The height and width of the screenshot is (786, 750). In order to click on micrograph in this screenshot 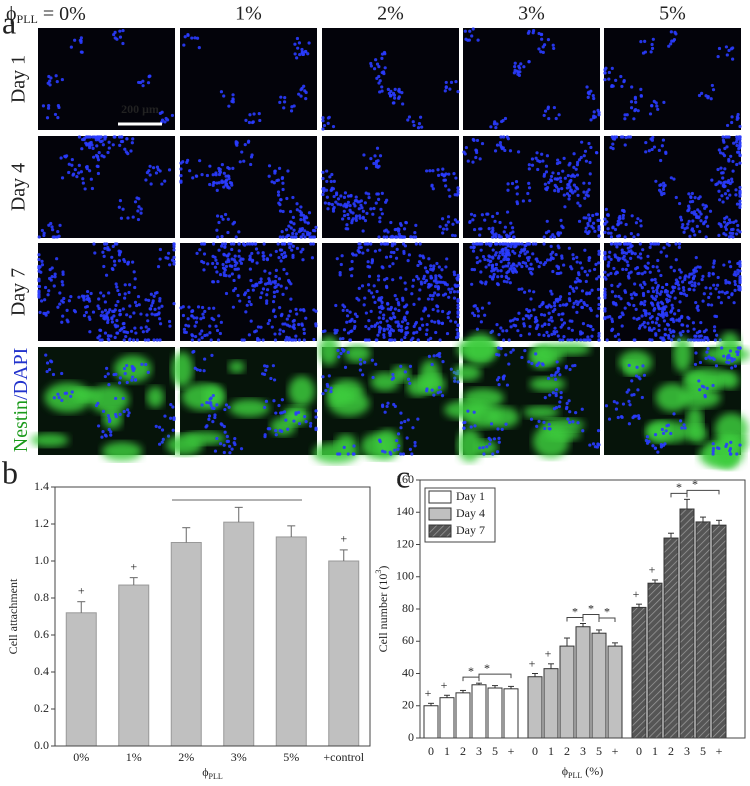, I will do `click(531, 79)`.